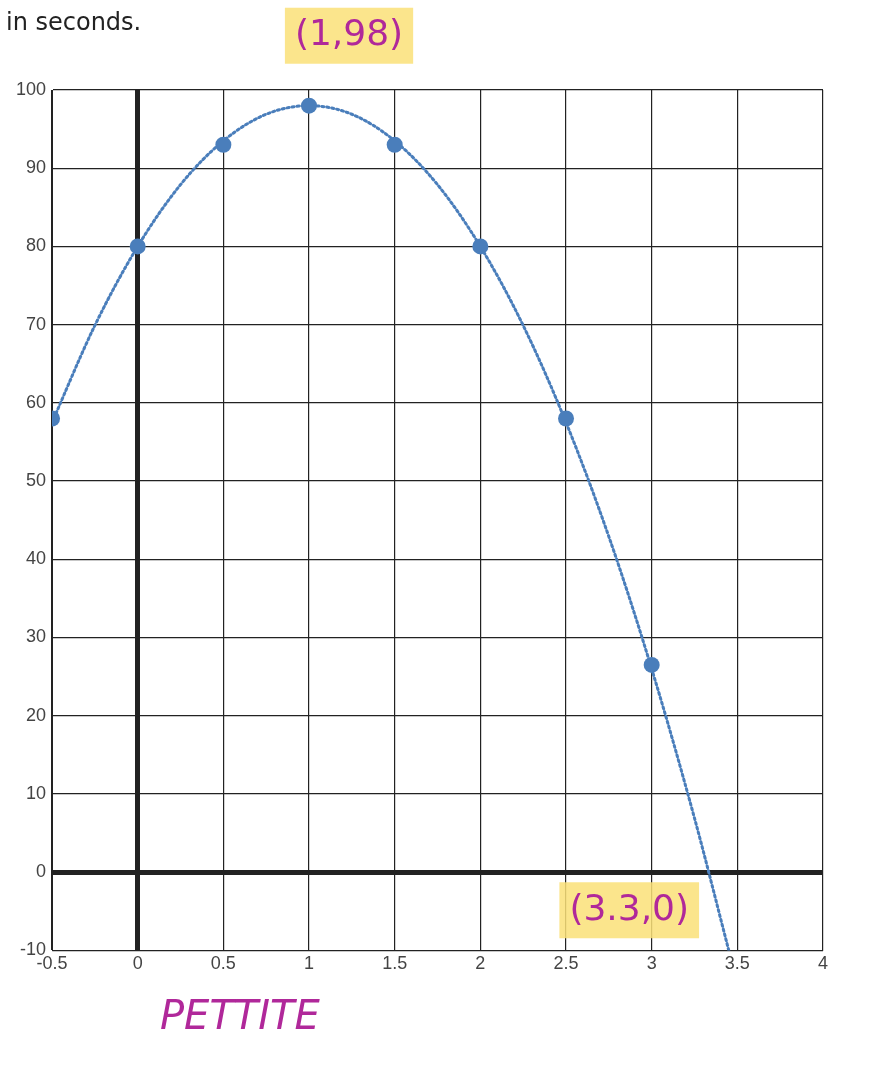 This screenshot has height=1078, width=883. Describe the element at coordinates (36, 167) in the screenshot. I see `y-tick-label: 90` at that location.